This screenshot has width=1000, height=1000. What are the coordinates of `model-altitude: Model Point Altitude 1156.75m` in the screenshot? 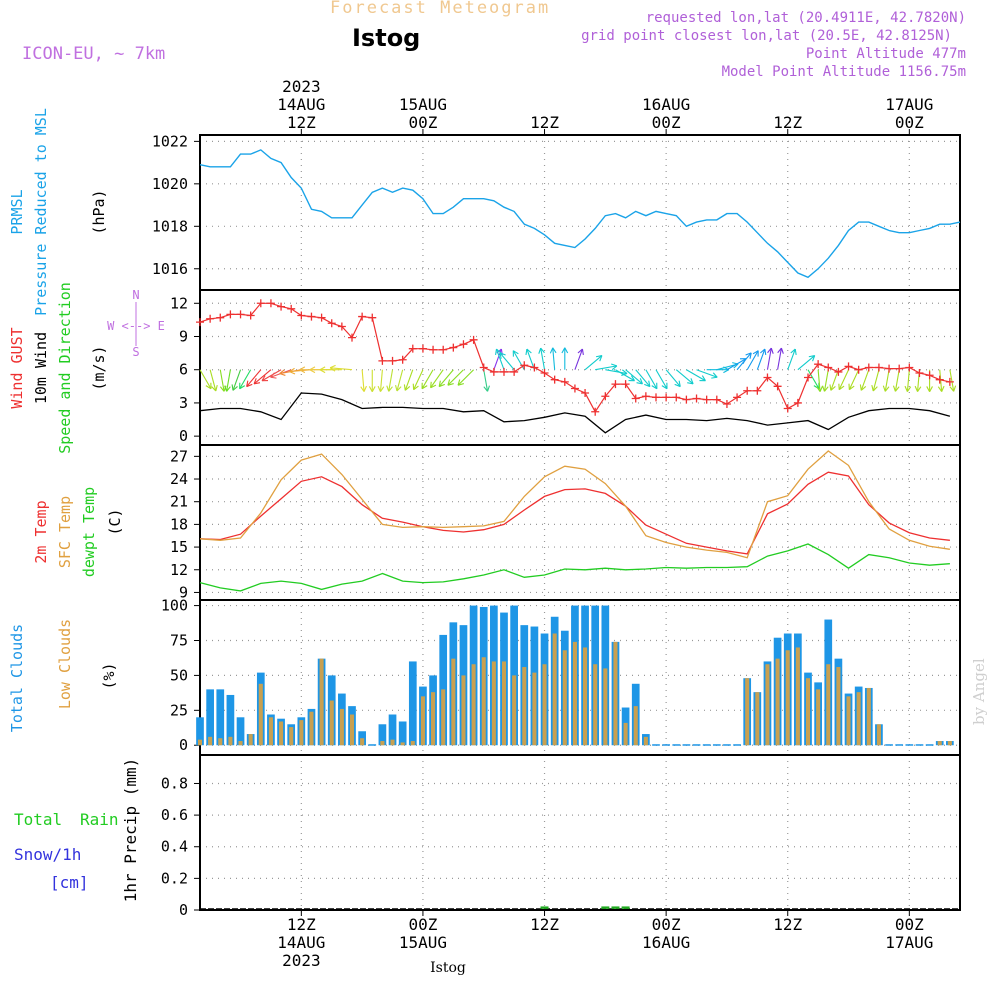 It's located at (843, 72).